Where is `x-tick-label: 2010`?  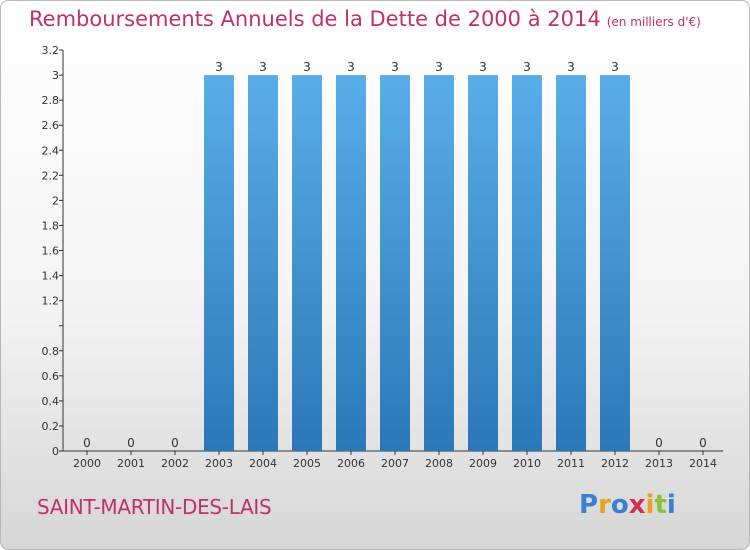 x-tick-label: 2010 is located at coordinates (527, 463).